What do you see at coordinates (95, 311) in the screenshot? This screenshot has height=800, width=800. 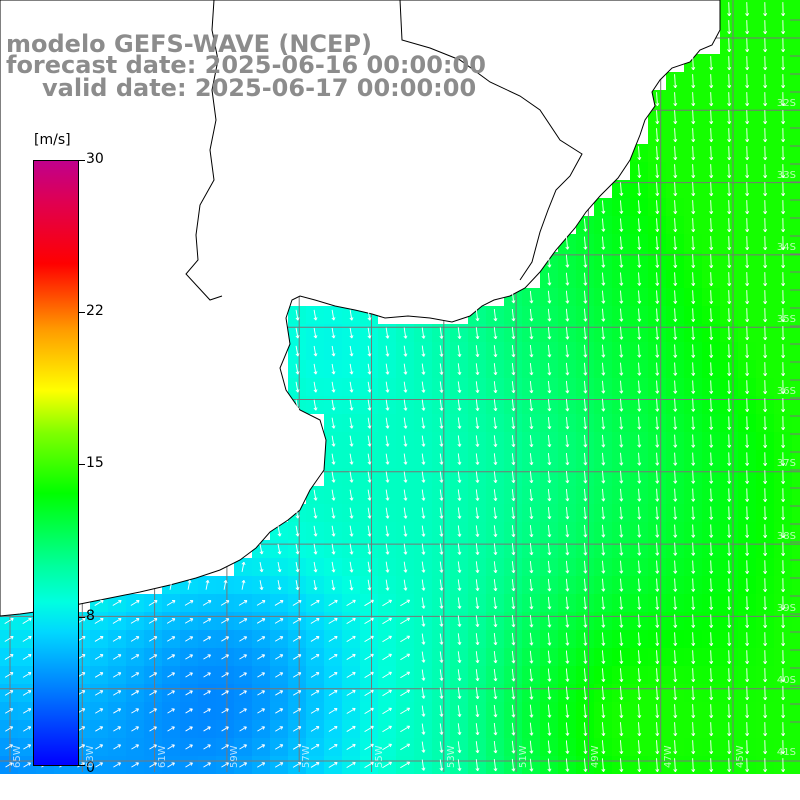 I see `colorbar-tick-22: 22` at bounding box center [95, 311].